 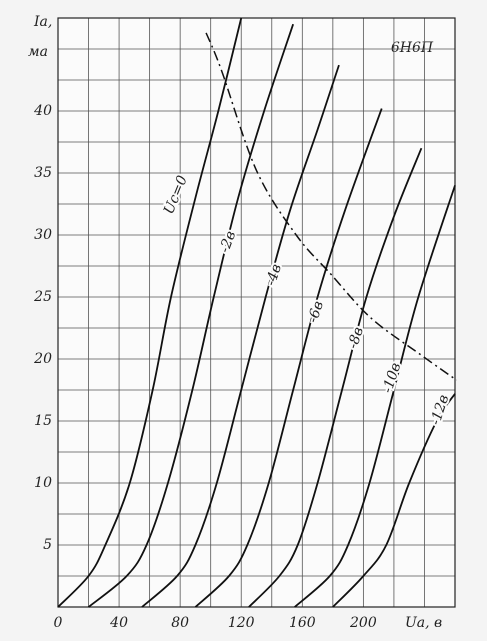 I want to click on y-tick-label: 35, so click(x=43, y=173).